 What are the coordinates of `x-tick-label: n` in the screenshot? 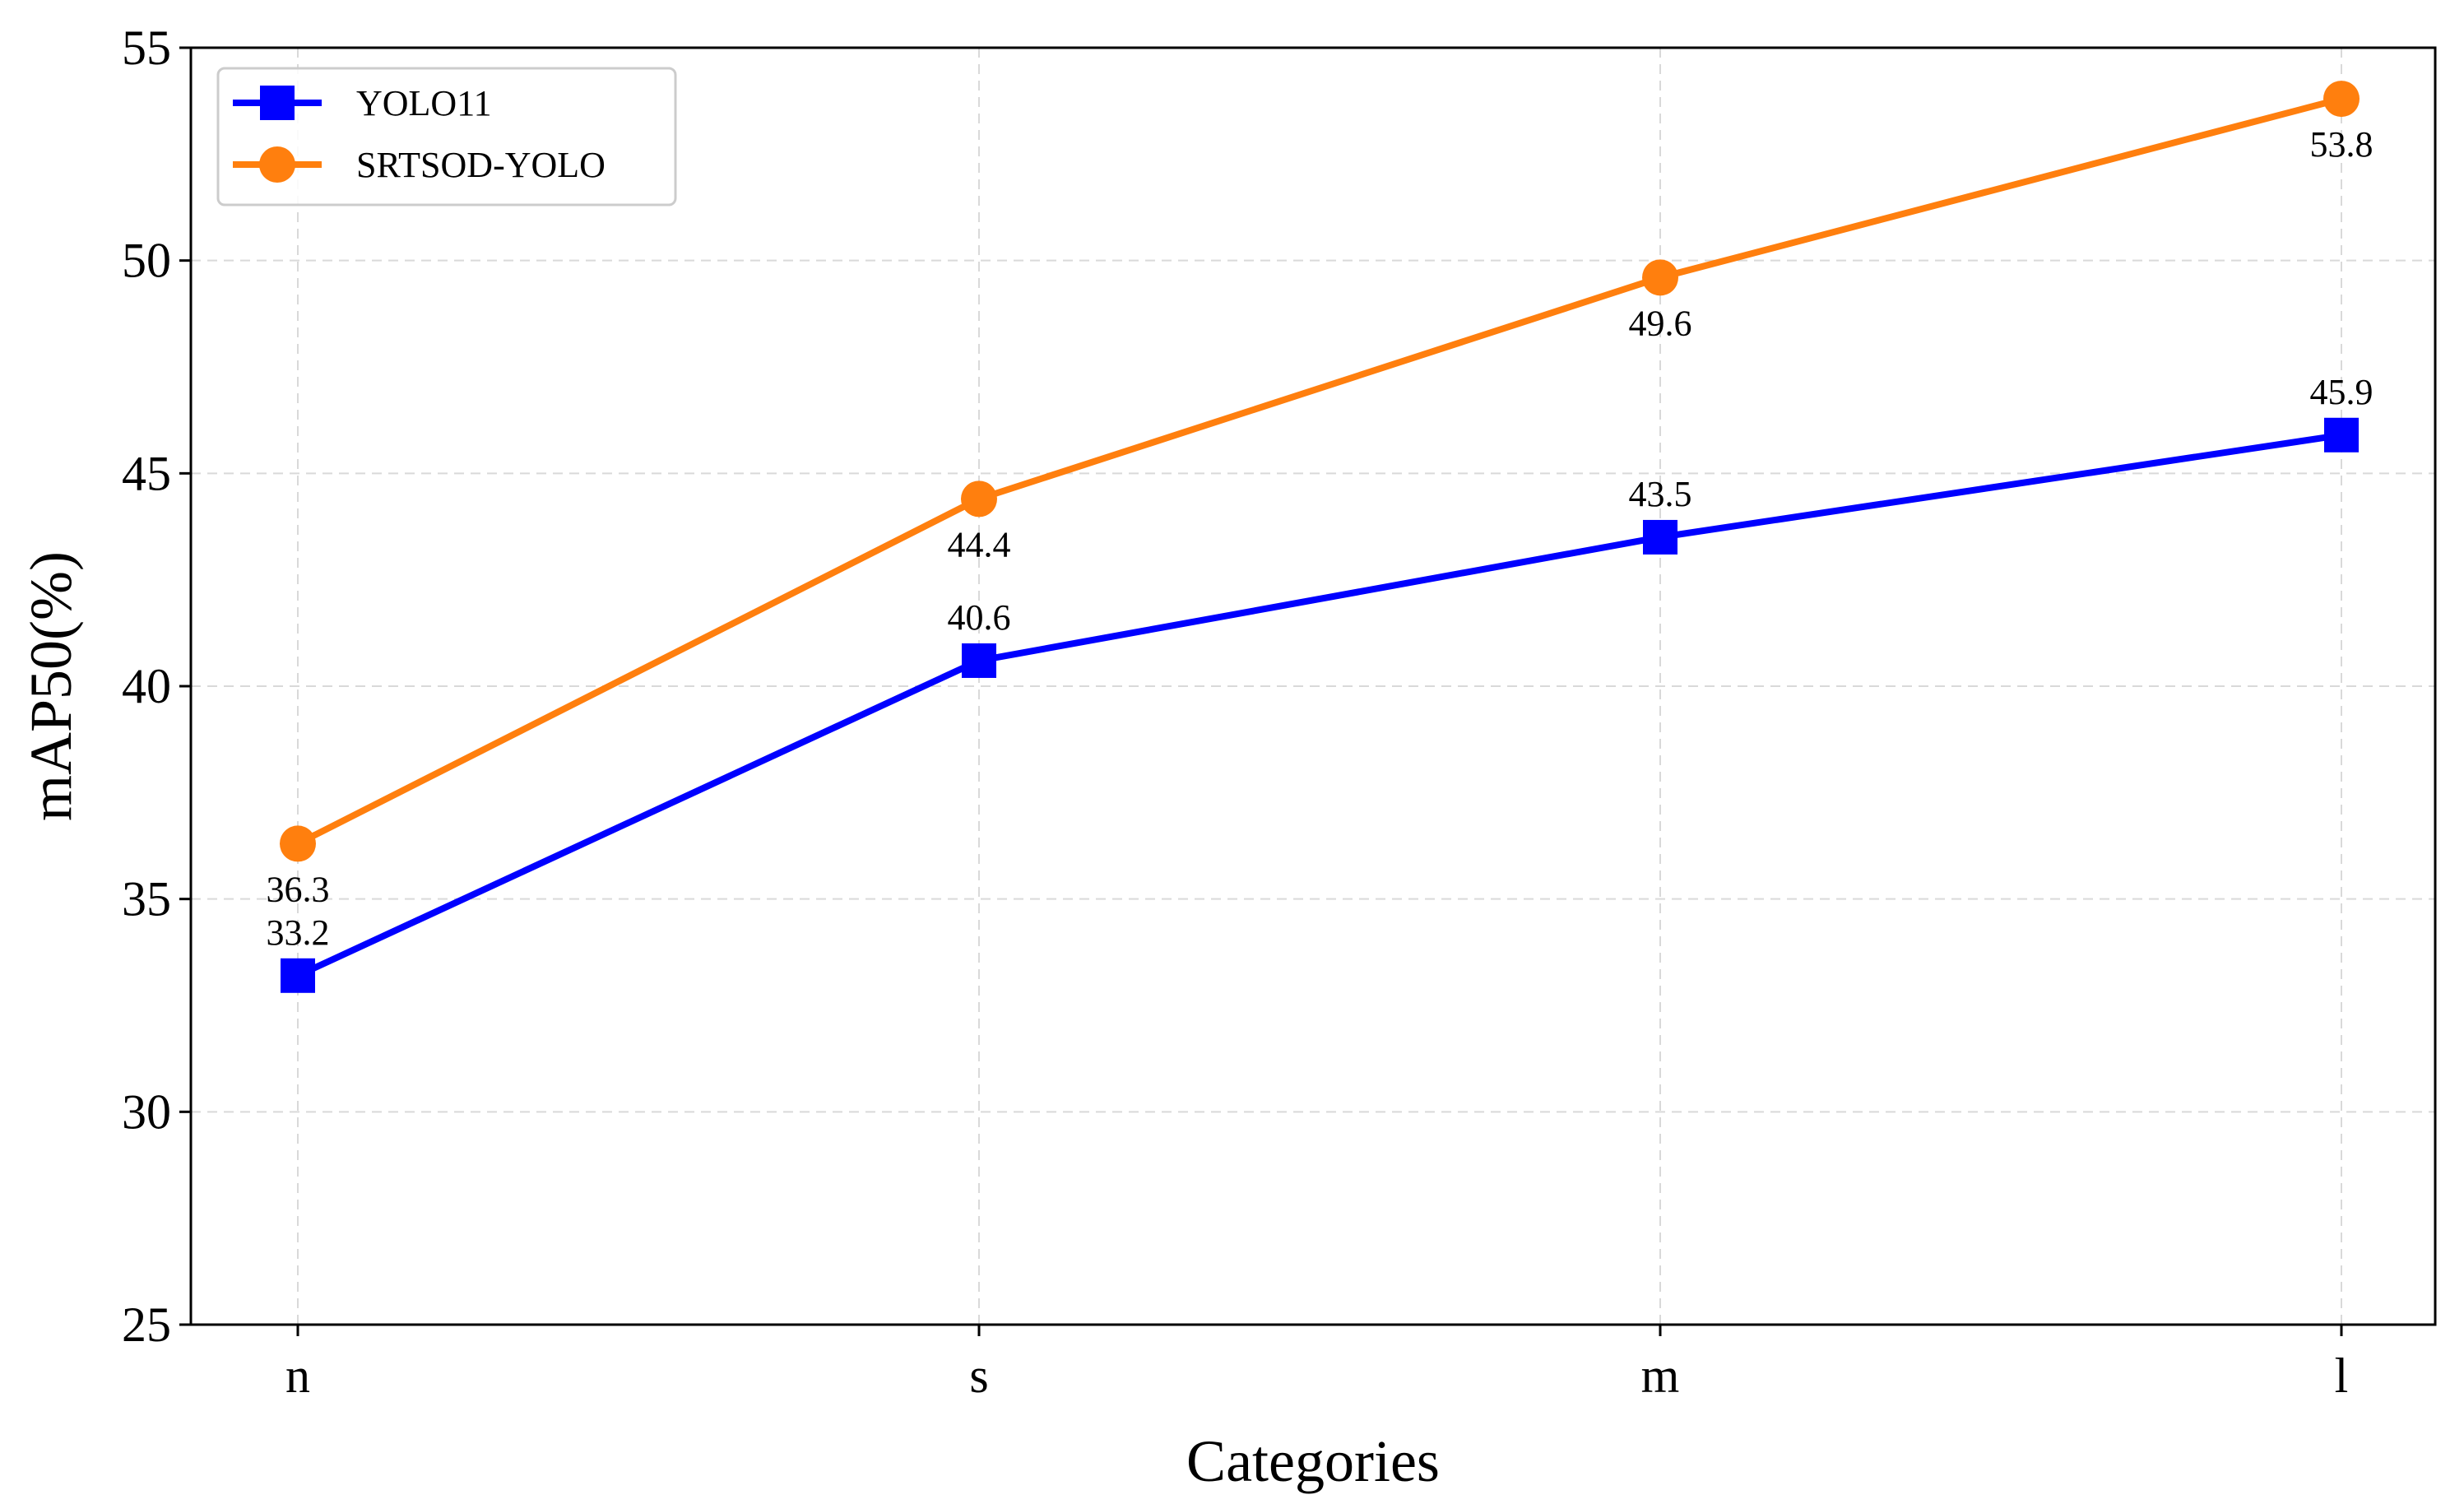 It's located at (297, 1375).